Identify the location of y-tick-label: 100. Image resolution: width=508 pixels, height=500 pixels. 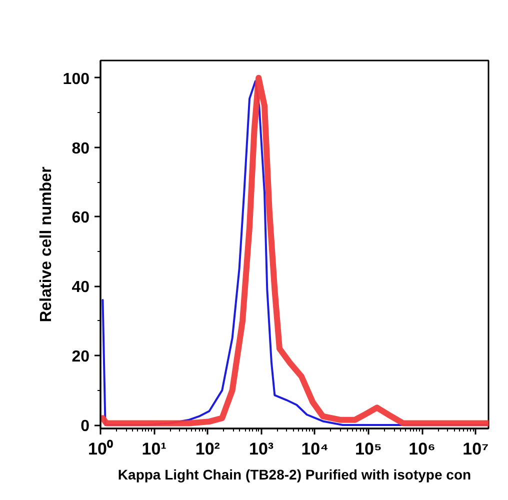
(76, 79).